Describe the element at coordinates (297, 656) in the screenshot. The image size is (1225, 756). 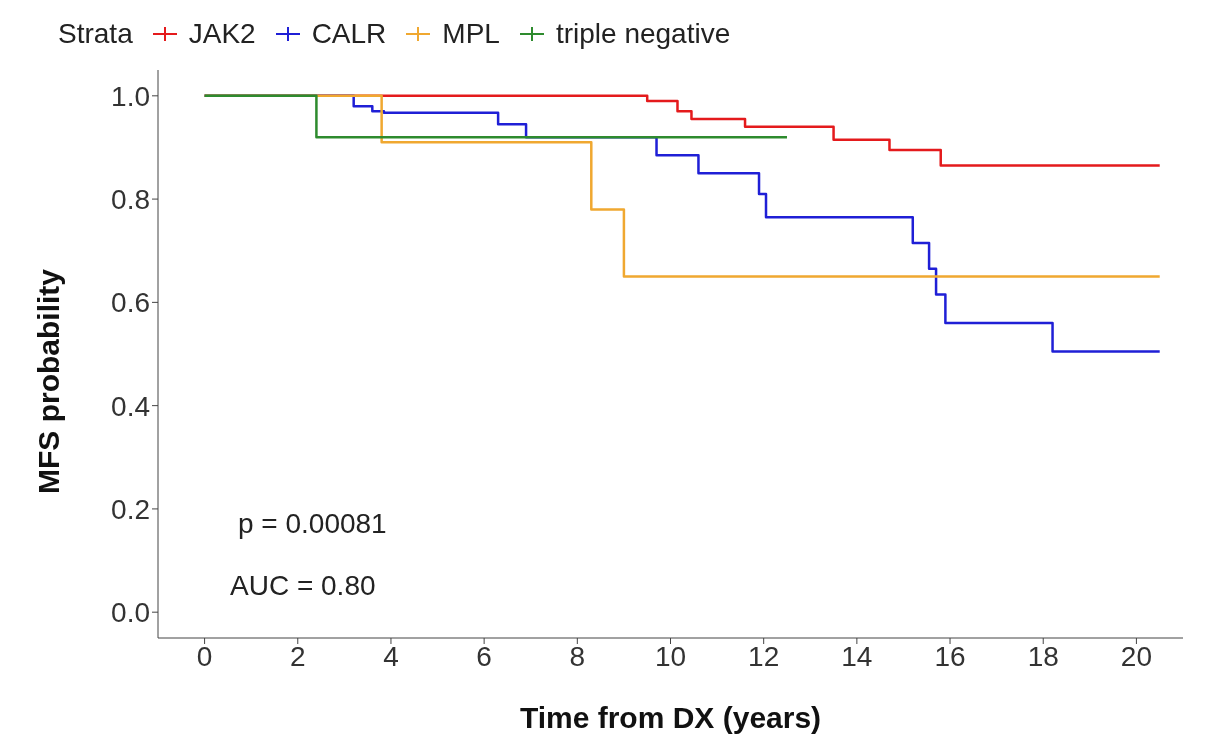
I see `x-tick-label: 2` at that location.